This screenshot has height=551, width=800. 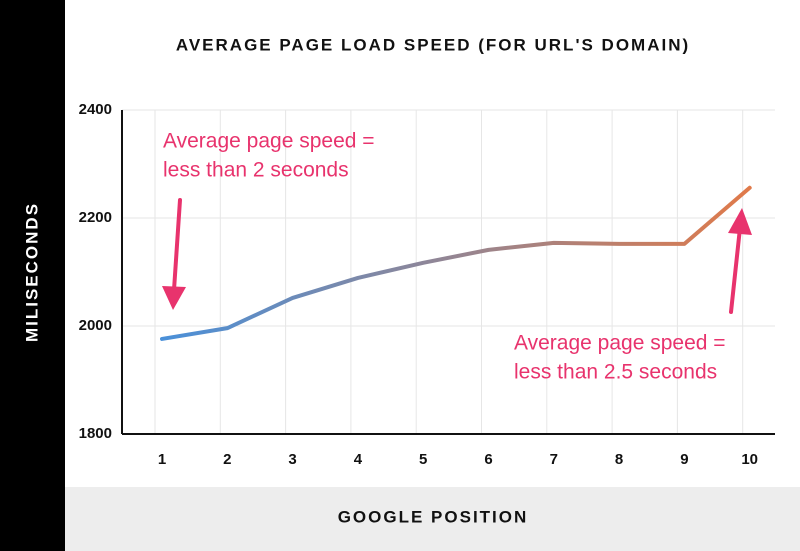 I want to click on x-band, so click(x=432, y=519).